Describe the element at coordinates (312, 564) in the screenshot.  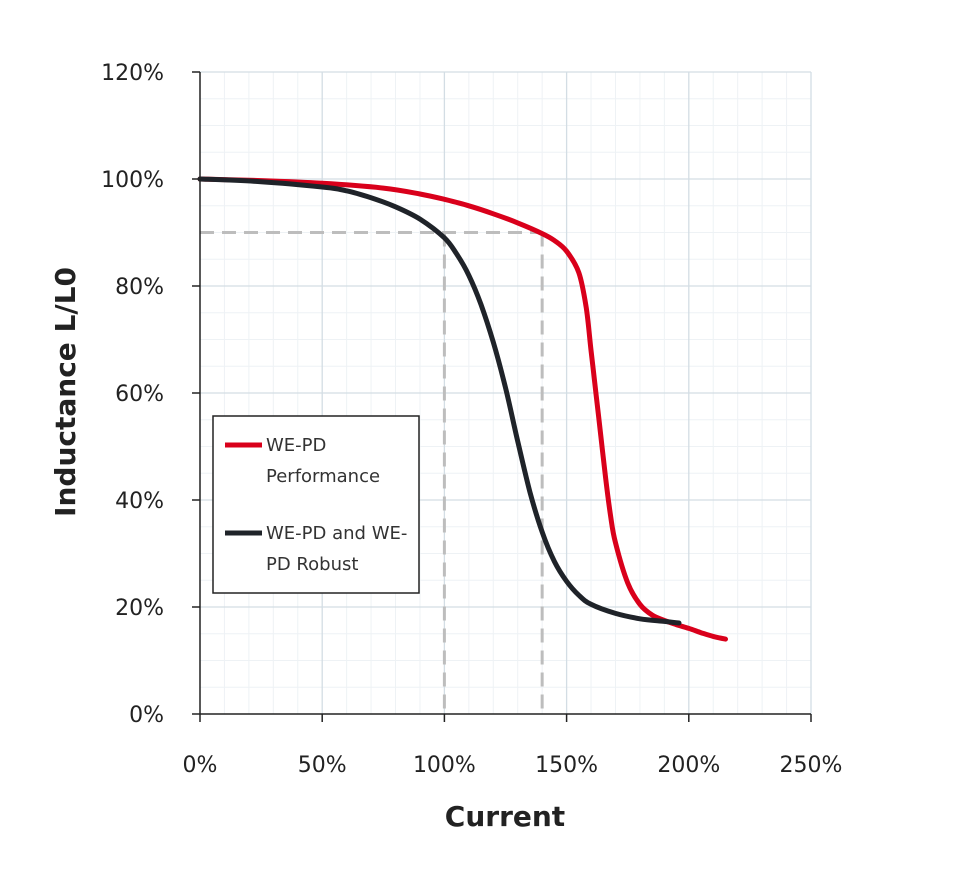
I see `legend-label-robust-line2: PD Robust` at that location.